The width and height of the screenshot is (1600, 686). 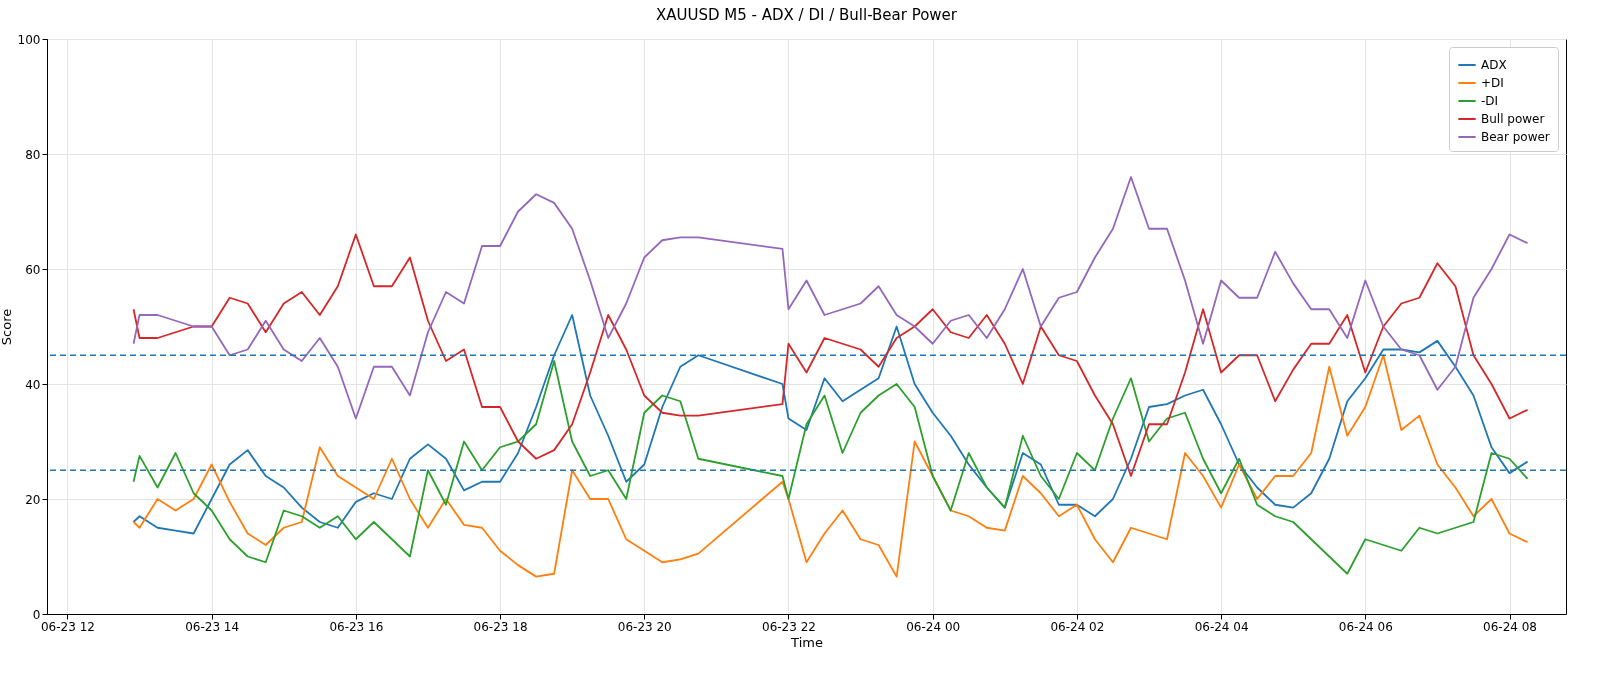 I want to click on chart-title: XAUUSD M5 - ADX / DI / Bull-Bear Power, so click(x=806, y=15).